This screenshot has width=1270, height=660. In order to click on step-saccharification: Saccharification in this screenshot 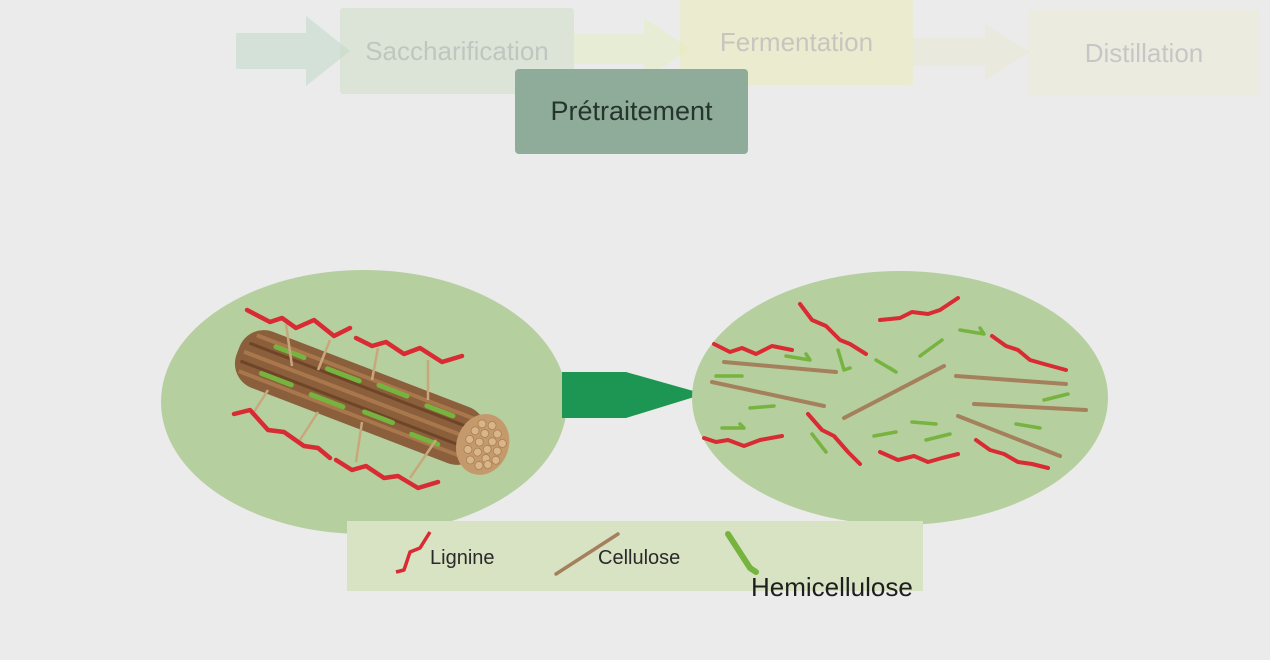, I will do `click(457, 51)`.